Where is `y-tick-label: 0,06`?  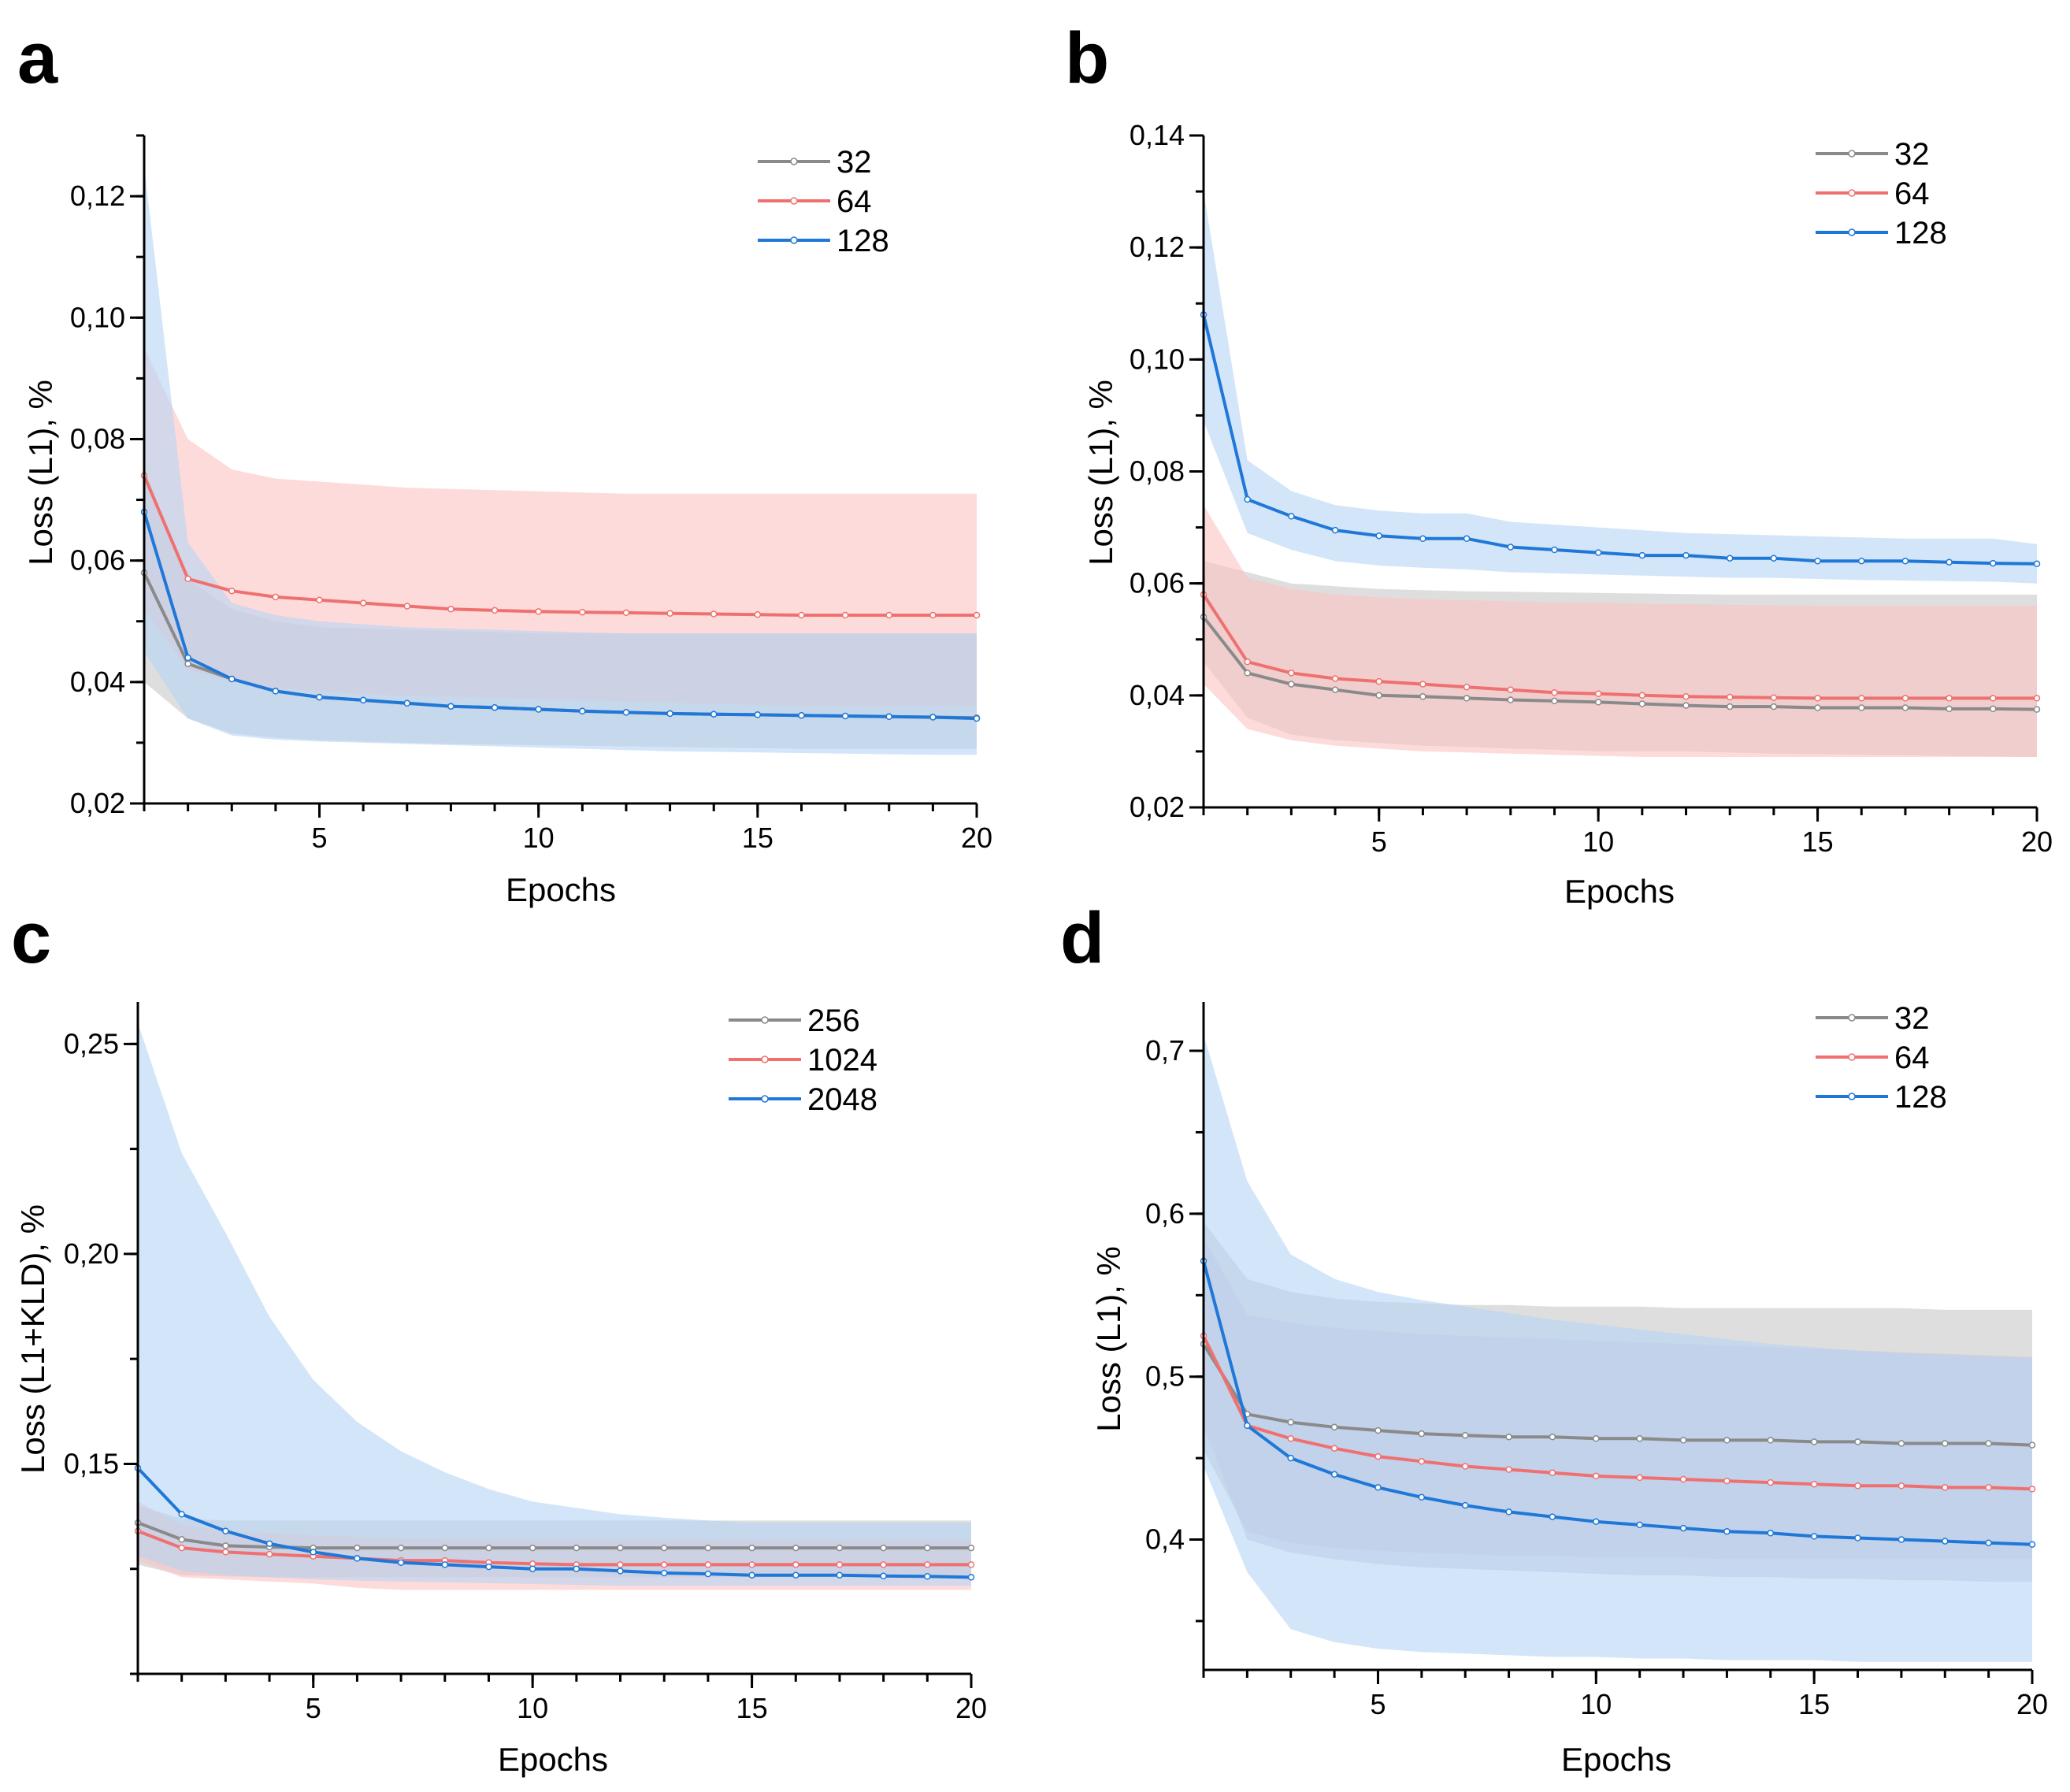 y-tick-label: 0,06 is located at coordinates (1157, 583).